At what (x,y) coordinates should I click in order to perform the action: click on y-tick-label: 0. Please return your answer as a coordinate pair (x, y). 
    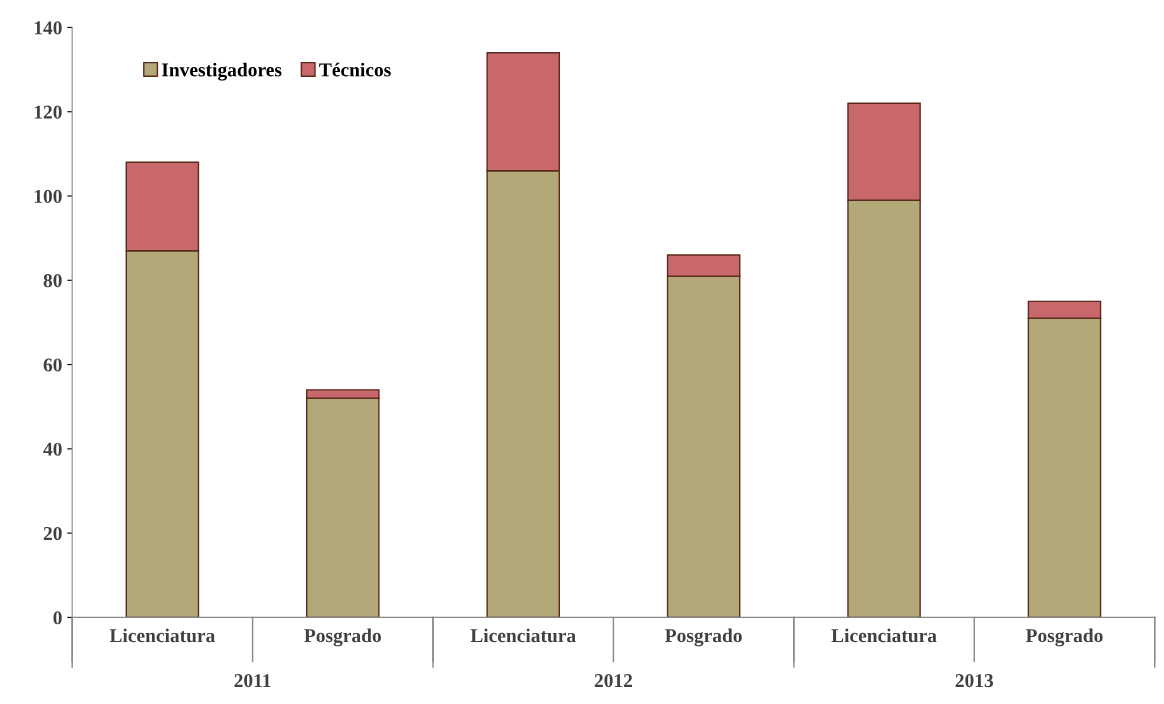
    Looking at the image, I should click on (57, 618).